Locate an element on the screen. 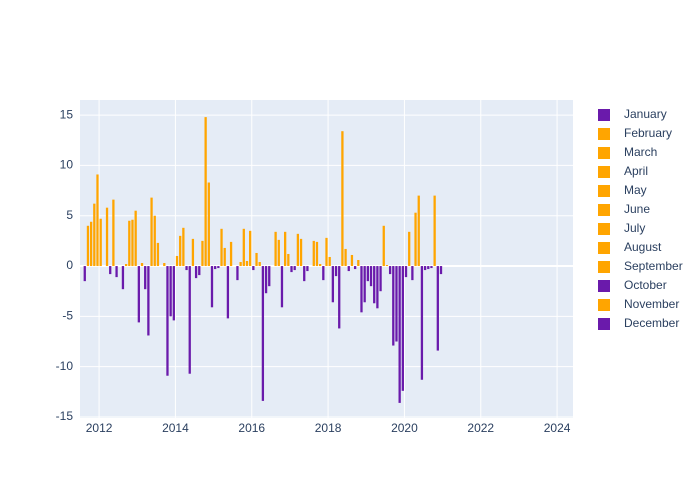 The width and height of the screenshot is (700, 500). legend-label: September is located at coordinates (653, 266).